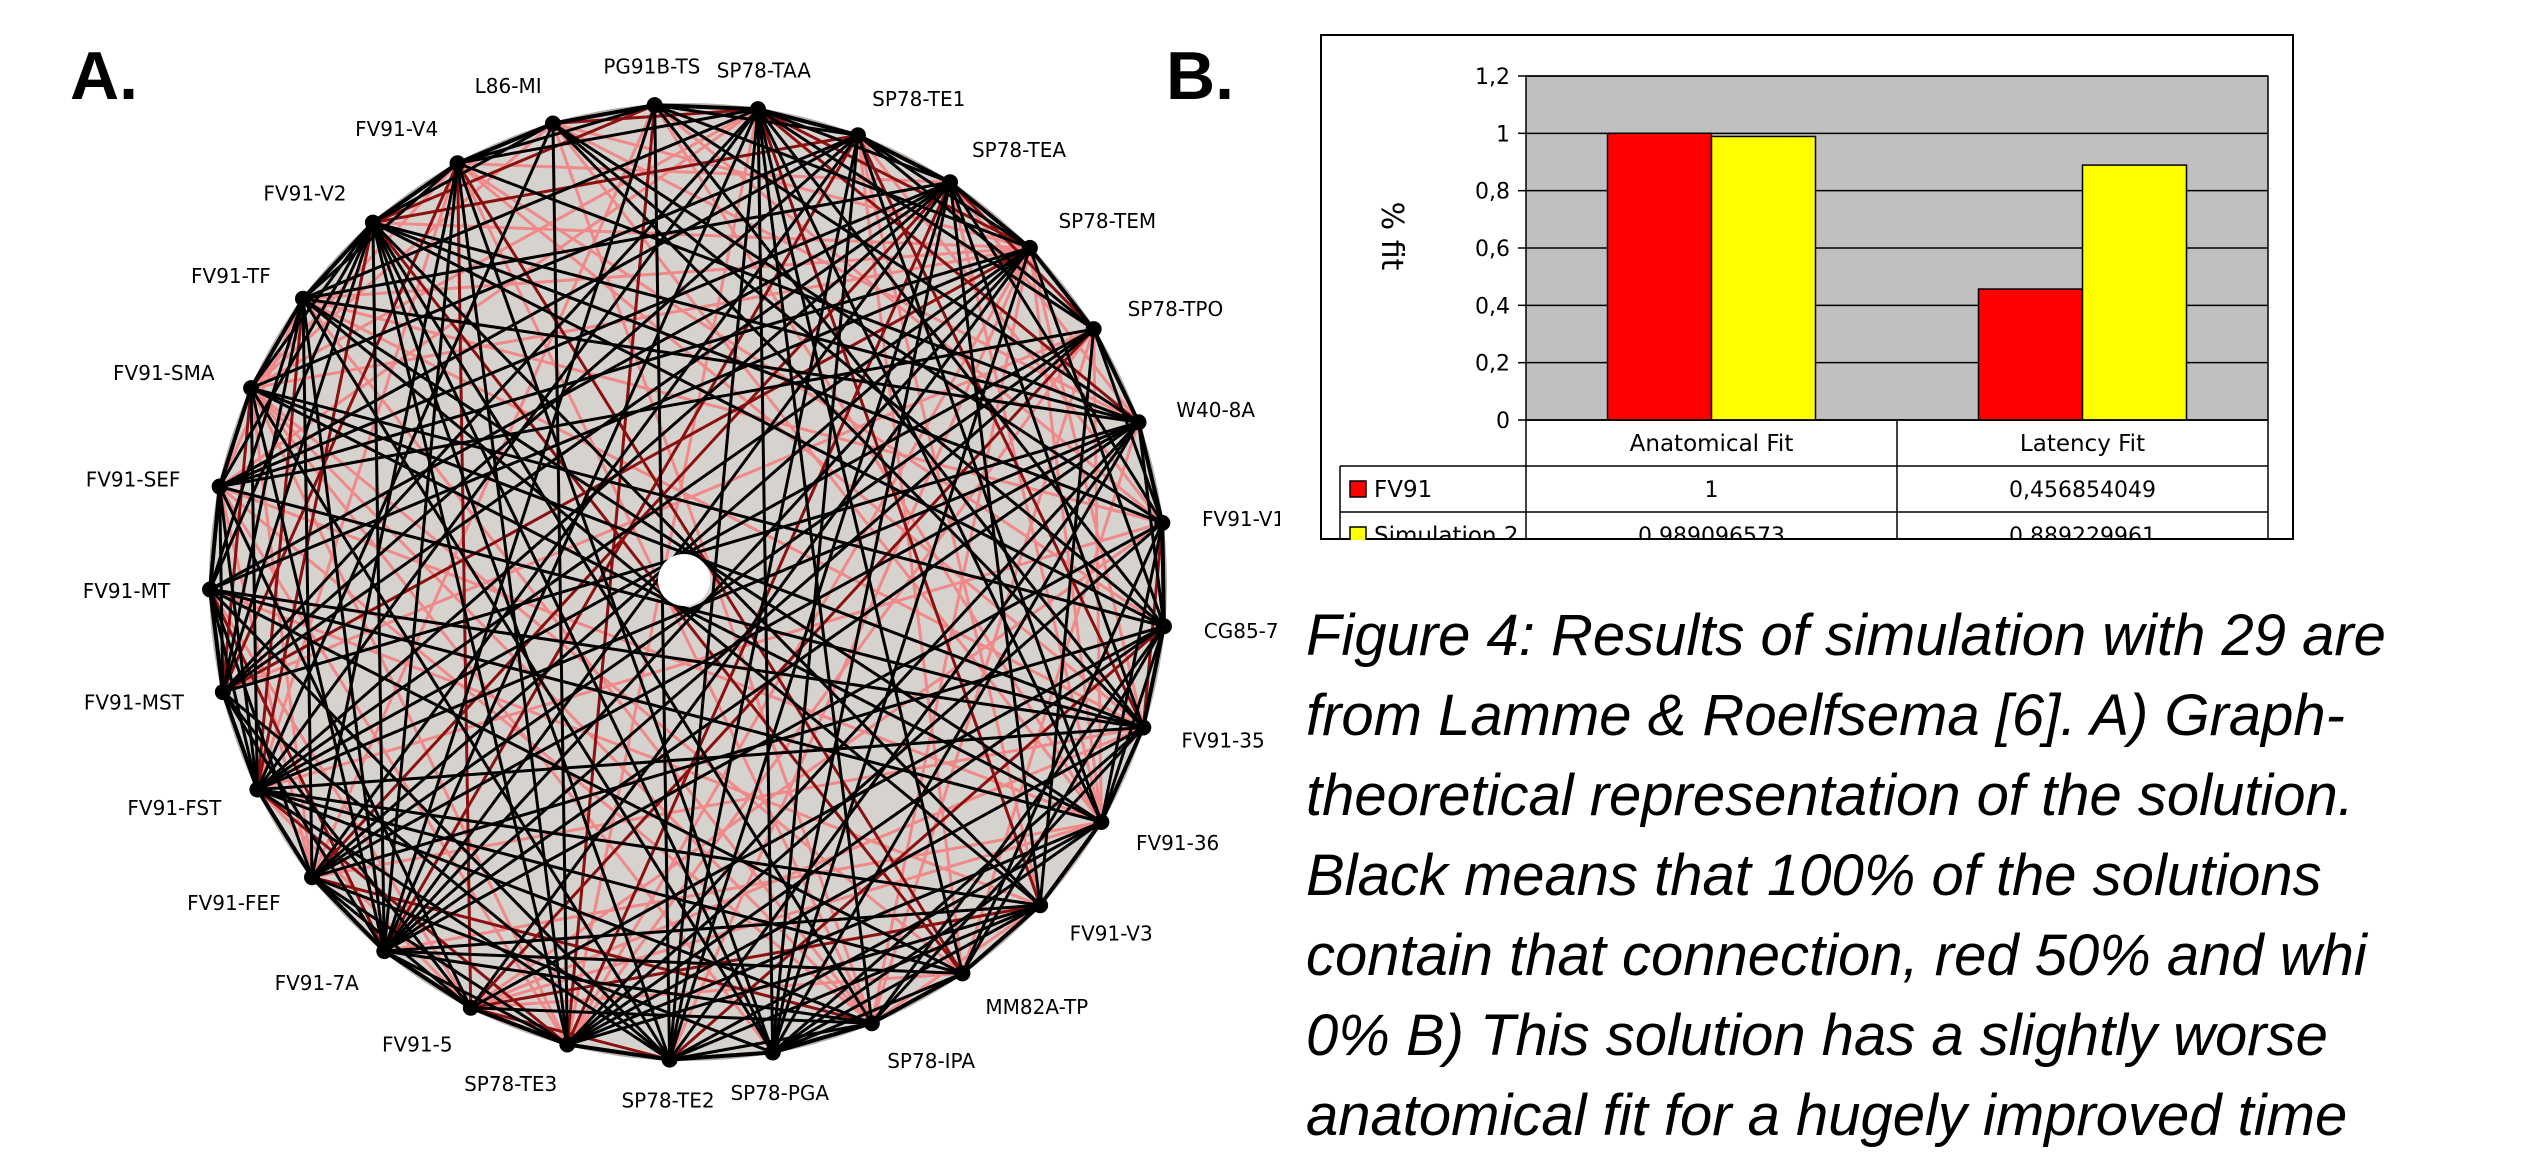  What do you see at coordinates (1177, 843) in the screenshot?
I see `node-label: FV91-36` at bounding box center [1177, 843].